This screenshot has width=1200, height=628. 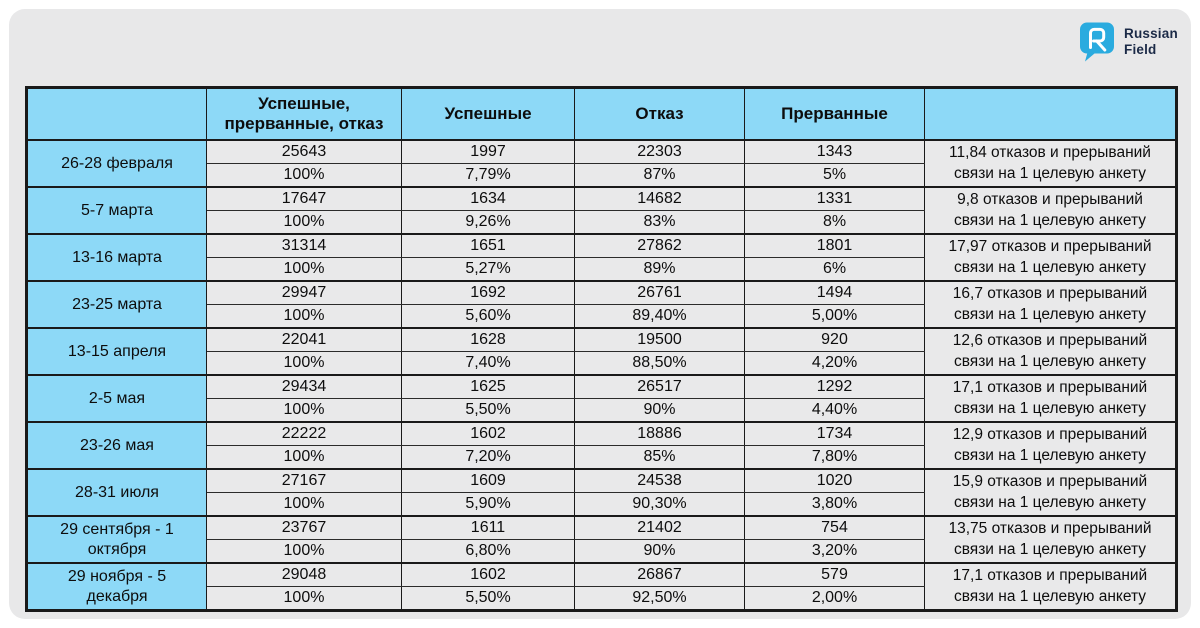 I want to click on count-cell: 21402, so click(x=659, y=527).